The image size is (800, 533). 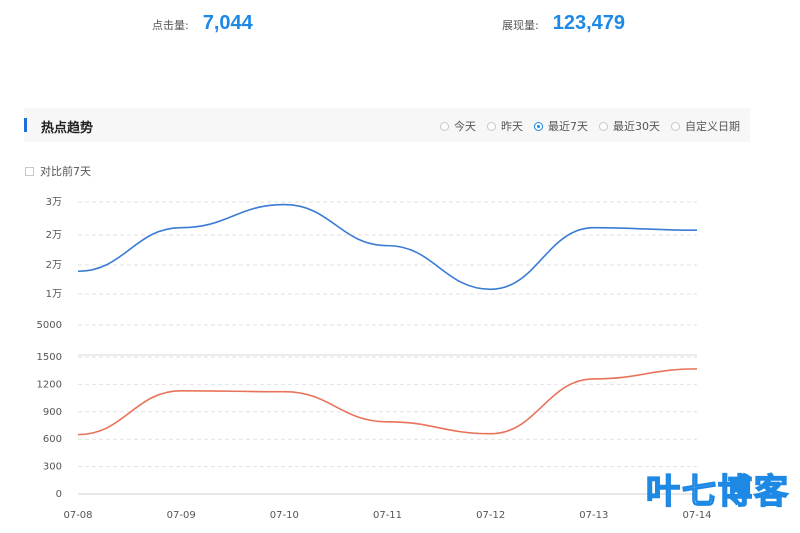 I want to click on compare-previous-checkbox: 对比前7天, so click(x=58, y=171).